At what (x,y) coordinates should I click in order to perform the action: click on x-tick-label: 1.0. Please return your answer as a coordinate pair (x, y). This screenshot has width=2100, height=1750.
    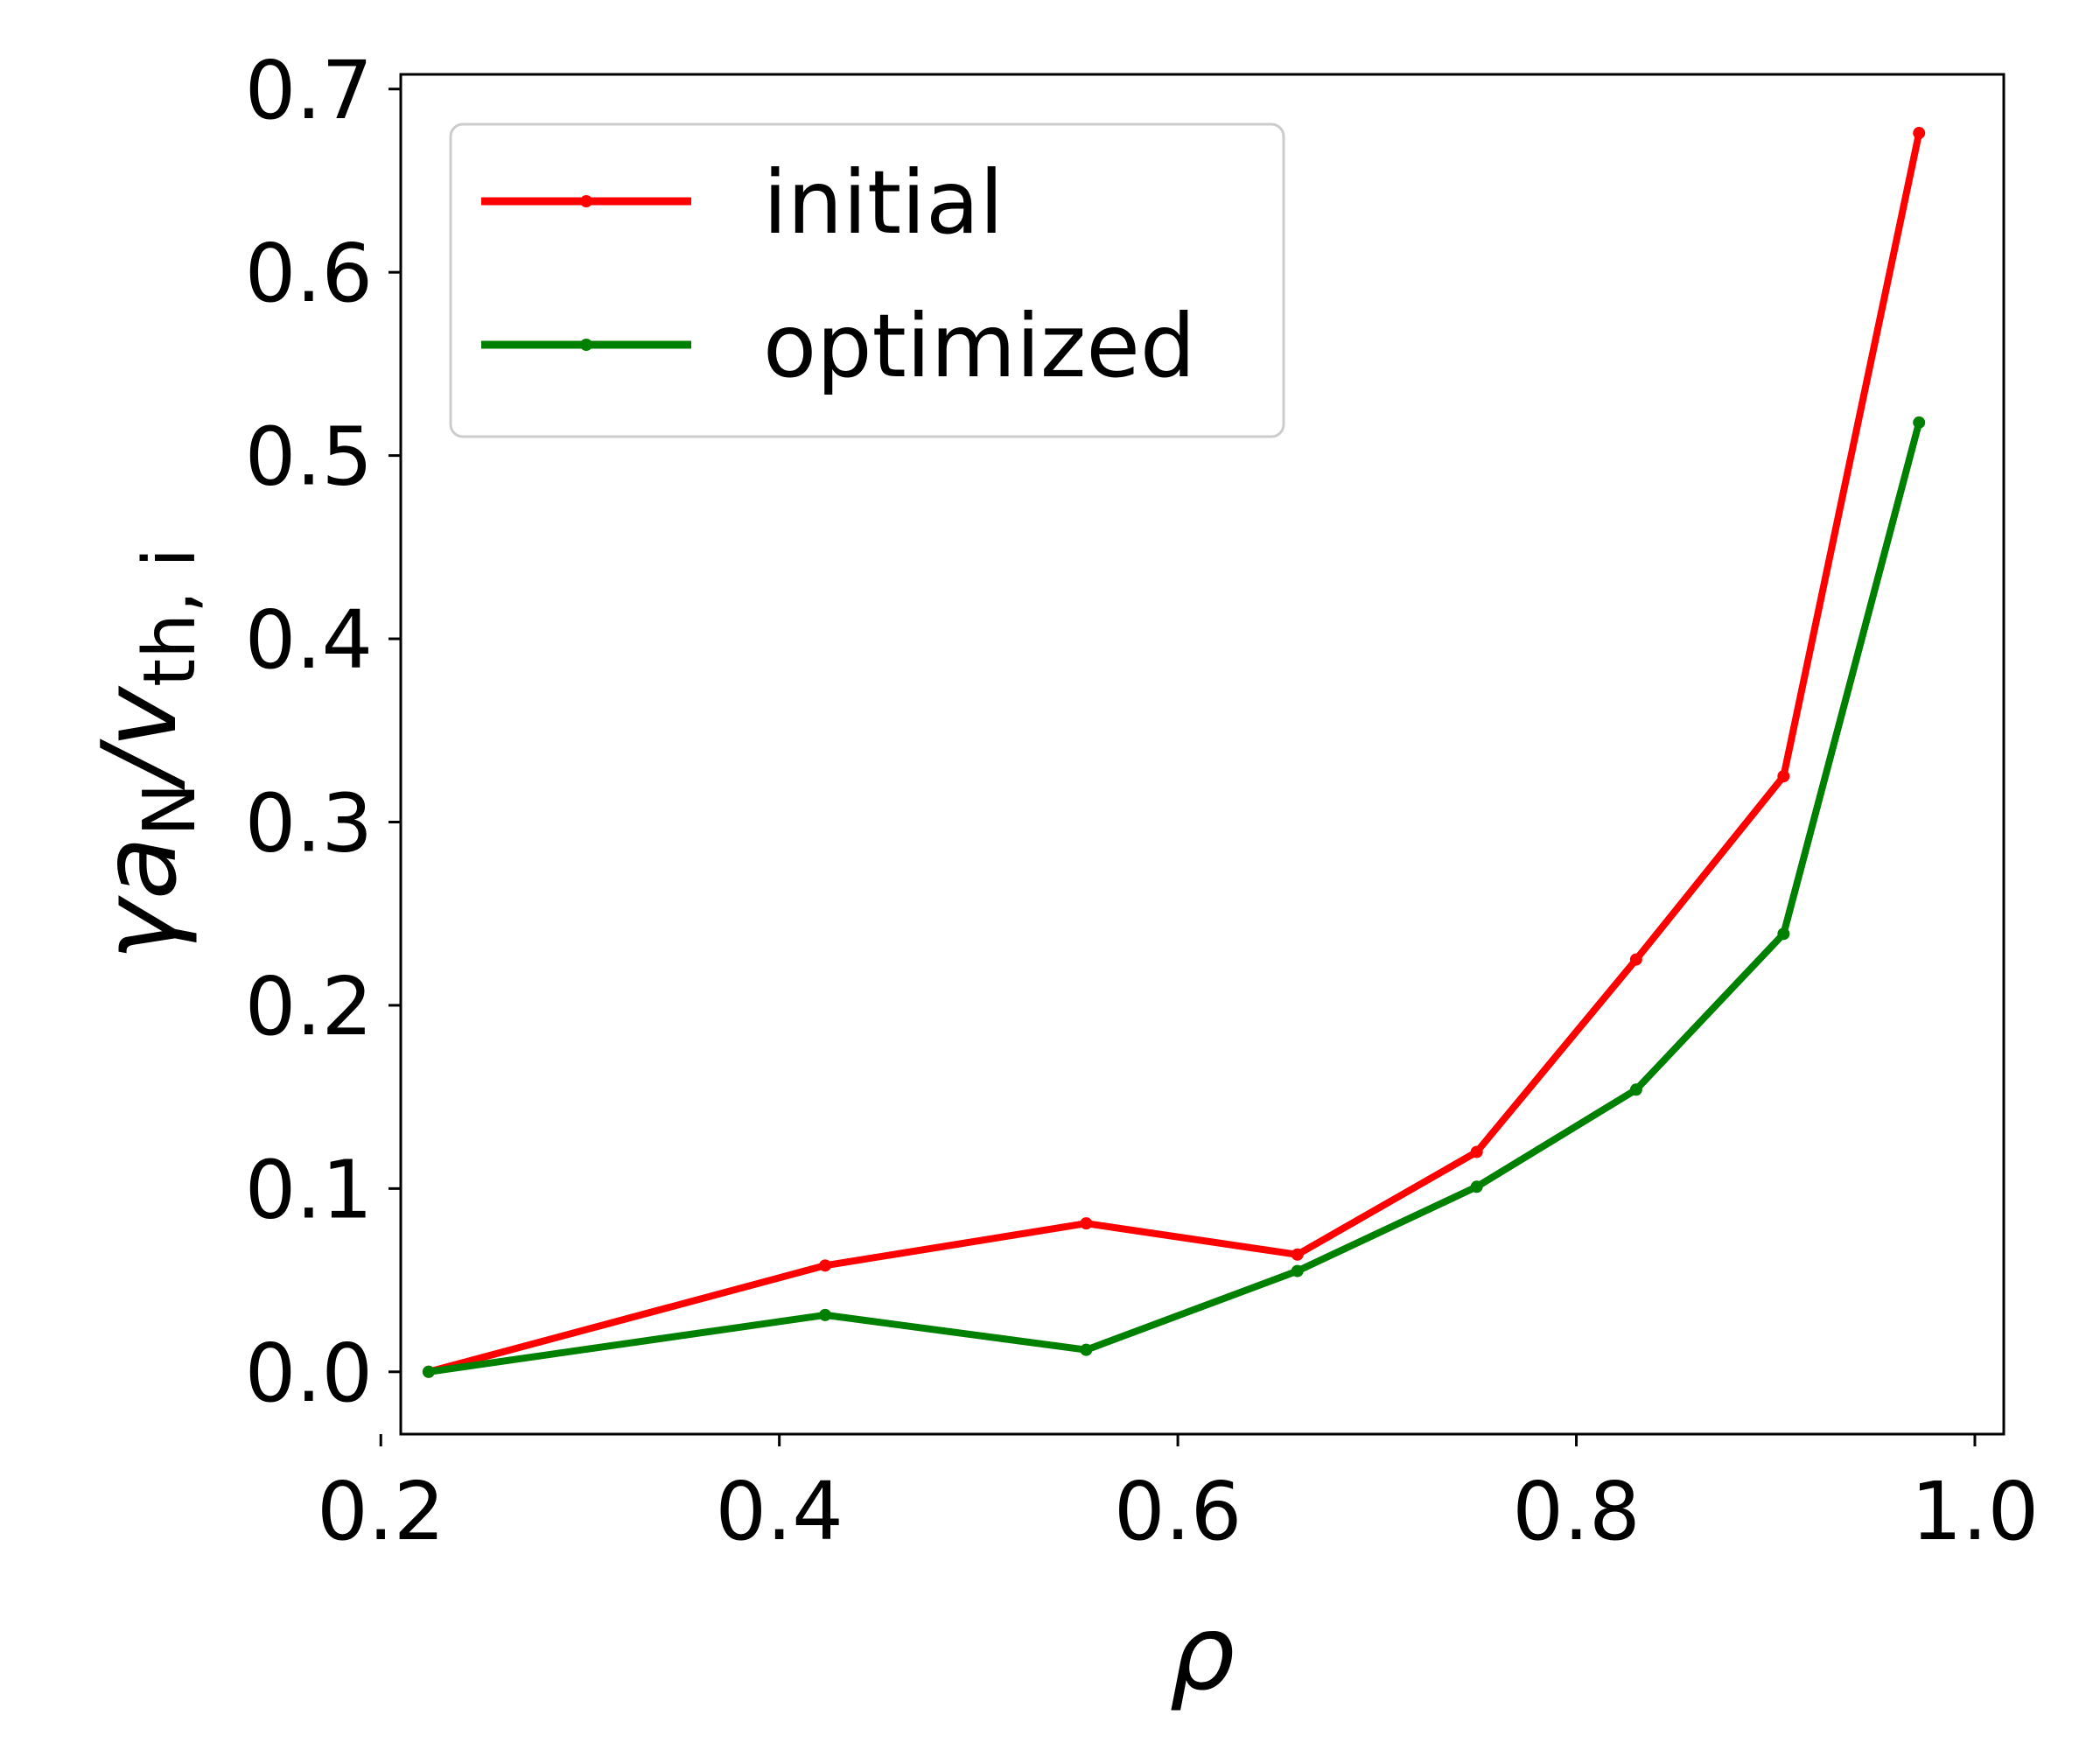
    Looking at the image, I should click on (1975, 1511).